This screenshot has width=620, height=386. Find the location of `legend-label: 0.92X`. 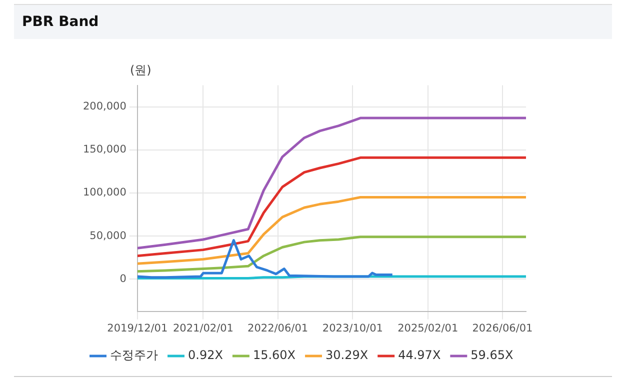

legend-label: 0.92X is located at coordinates (205, 355).